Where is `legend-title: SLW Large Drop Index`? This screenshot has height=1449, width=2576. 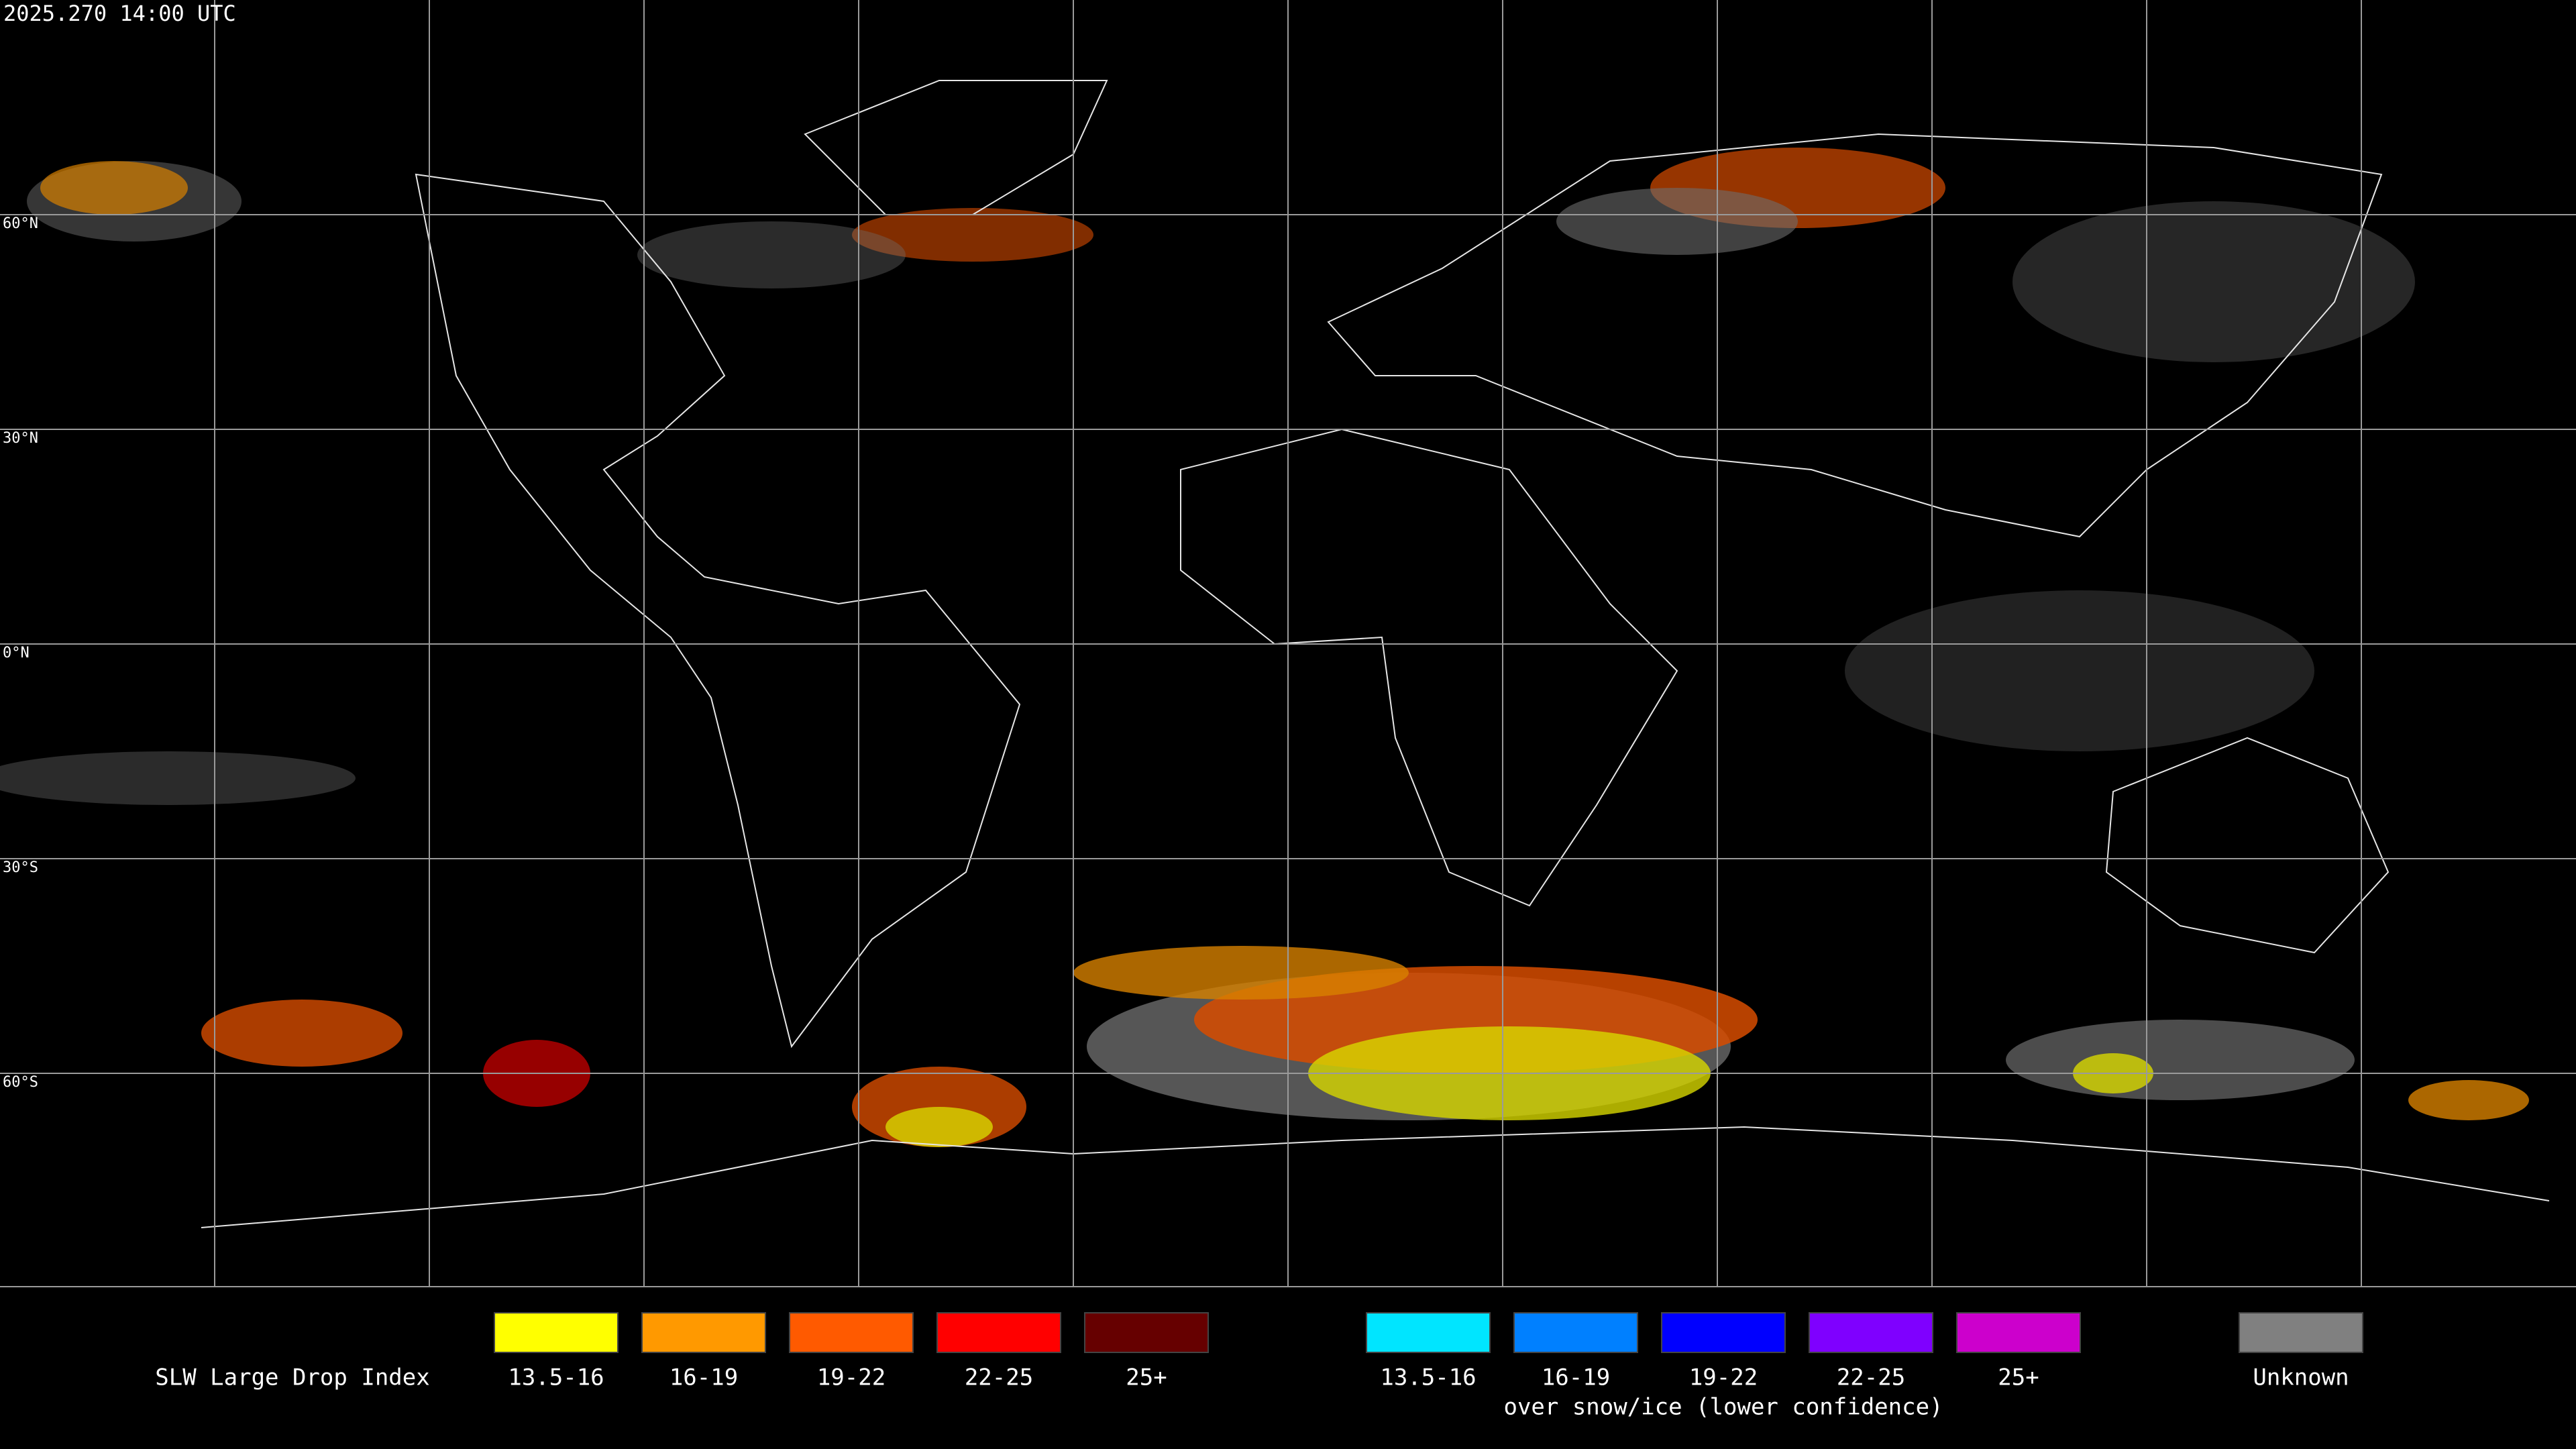 legend-title: SLW Large Drop Index is located at coordinates (292, 1377).